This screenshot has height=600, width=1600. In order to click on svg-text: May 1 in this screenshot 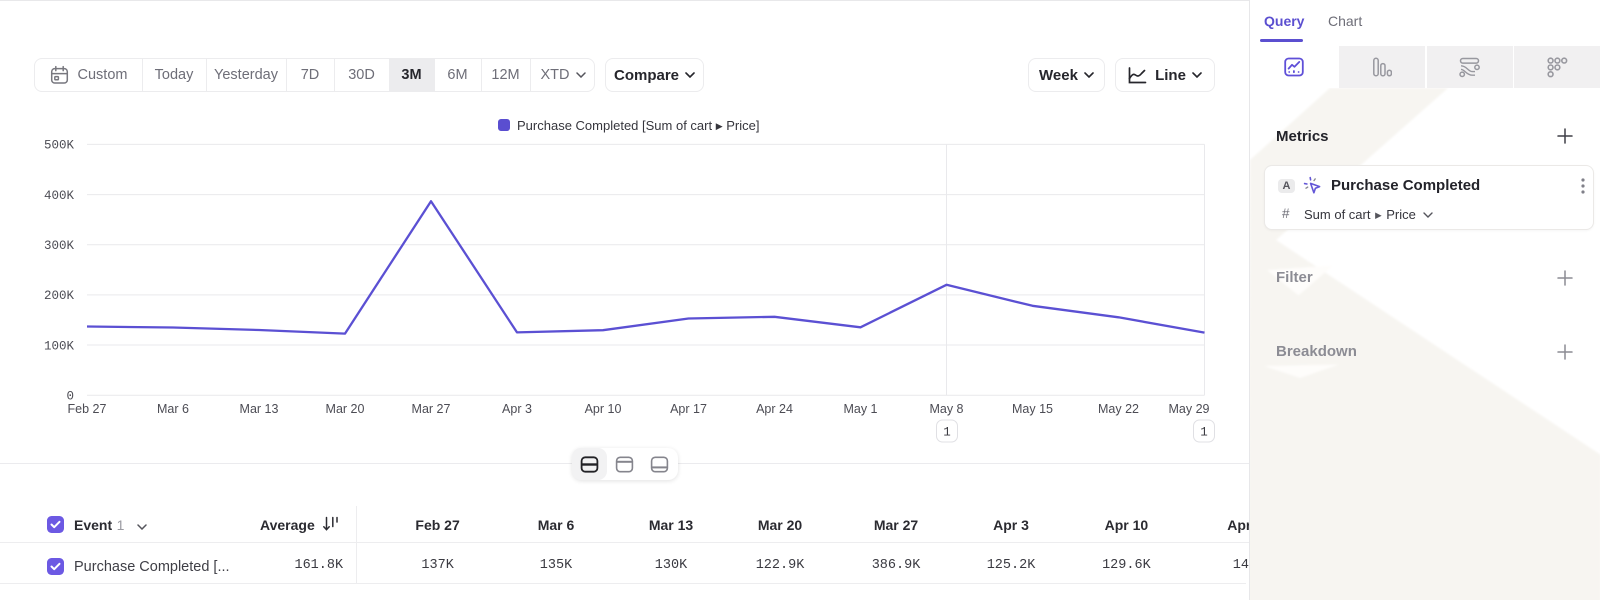, I will do `click(860, 409)`.